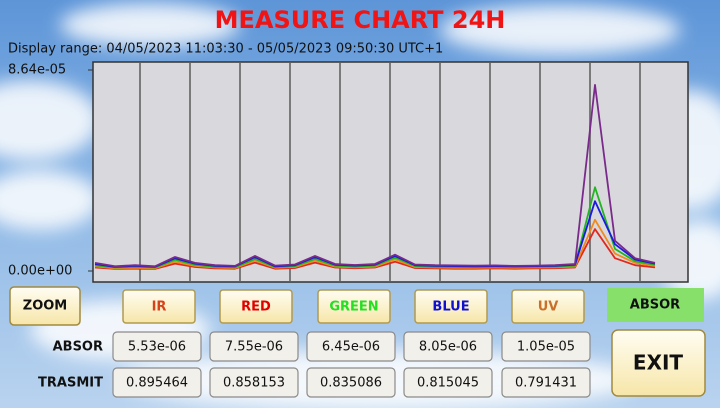 The image size is (720, 408). I want to click on reading-value: 7.55e-06, so click(254, 347).